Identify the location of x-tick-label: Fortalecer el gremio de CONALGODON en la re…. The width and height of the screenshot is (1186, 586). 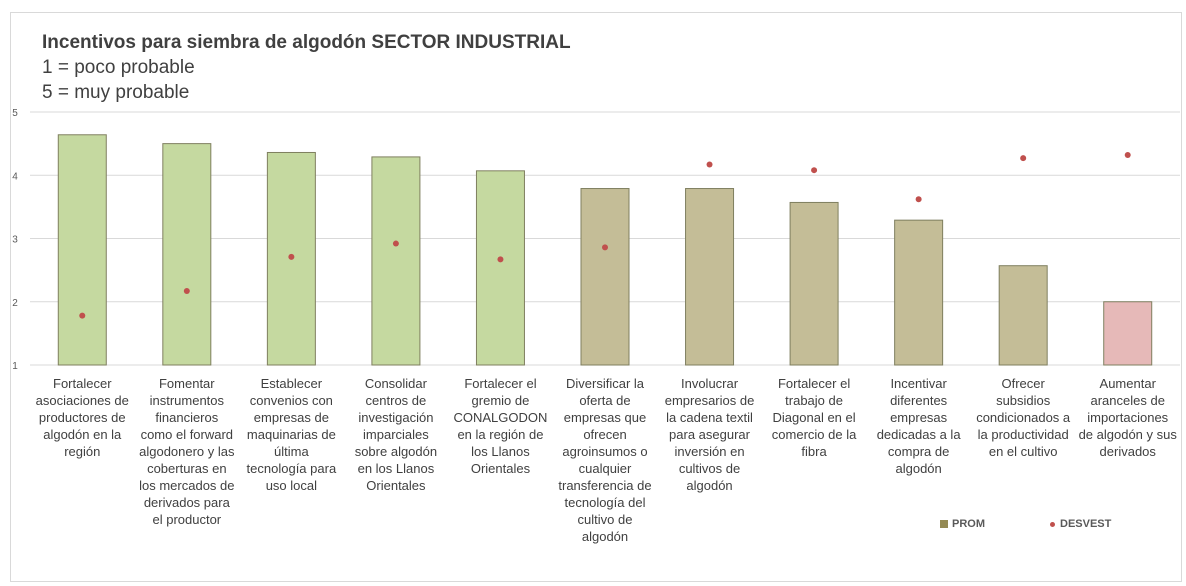
(500, 426).